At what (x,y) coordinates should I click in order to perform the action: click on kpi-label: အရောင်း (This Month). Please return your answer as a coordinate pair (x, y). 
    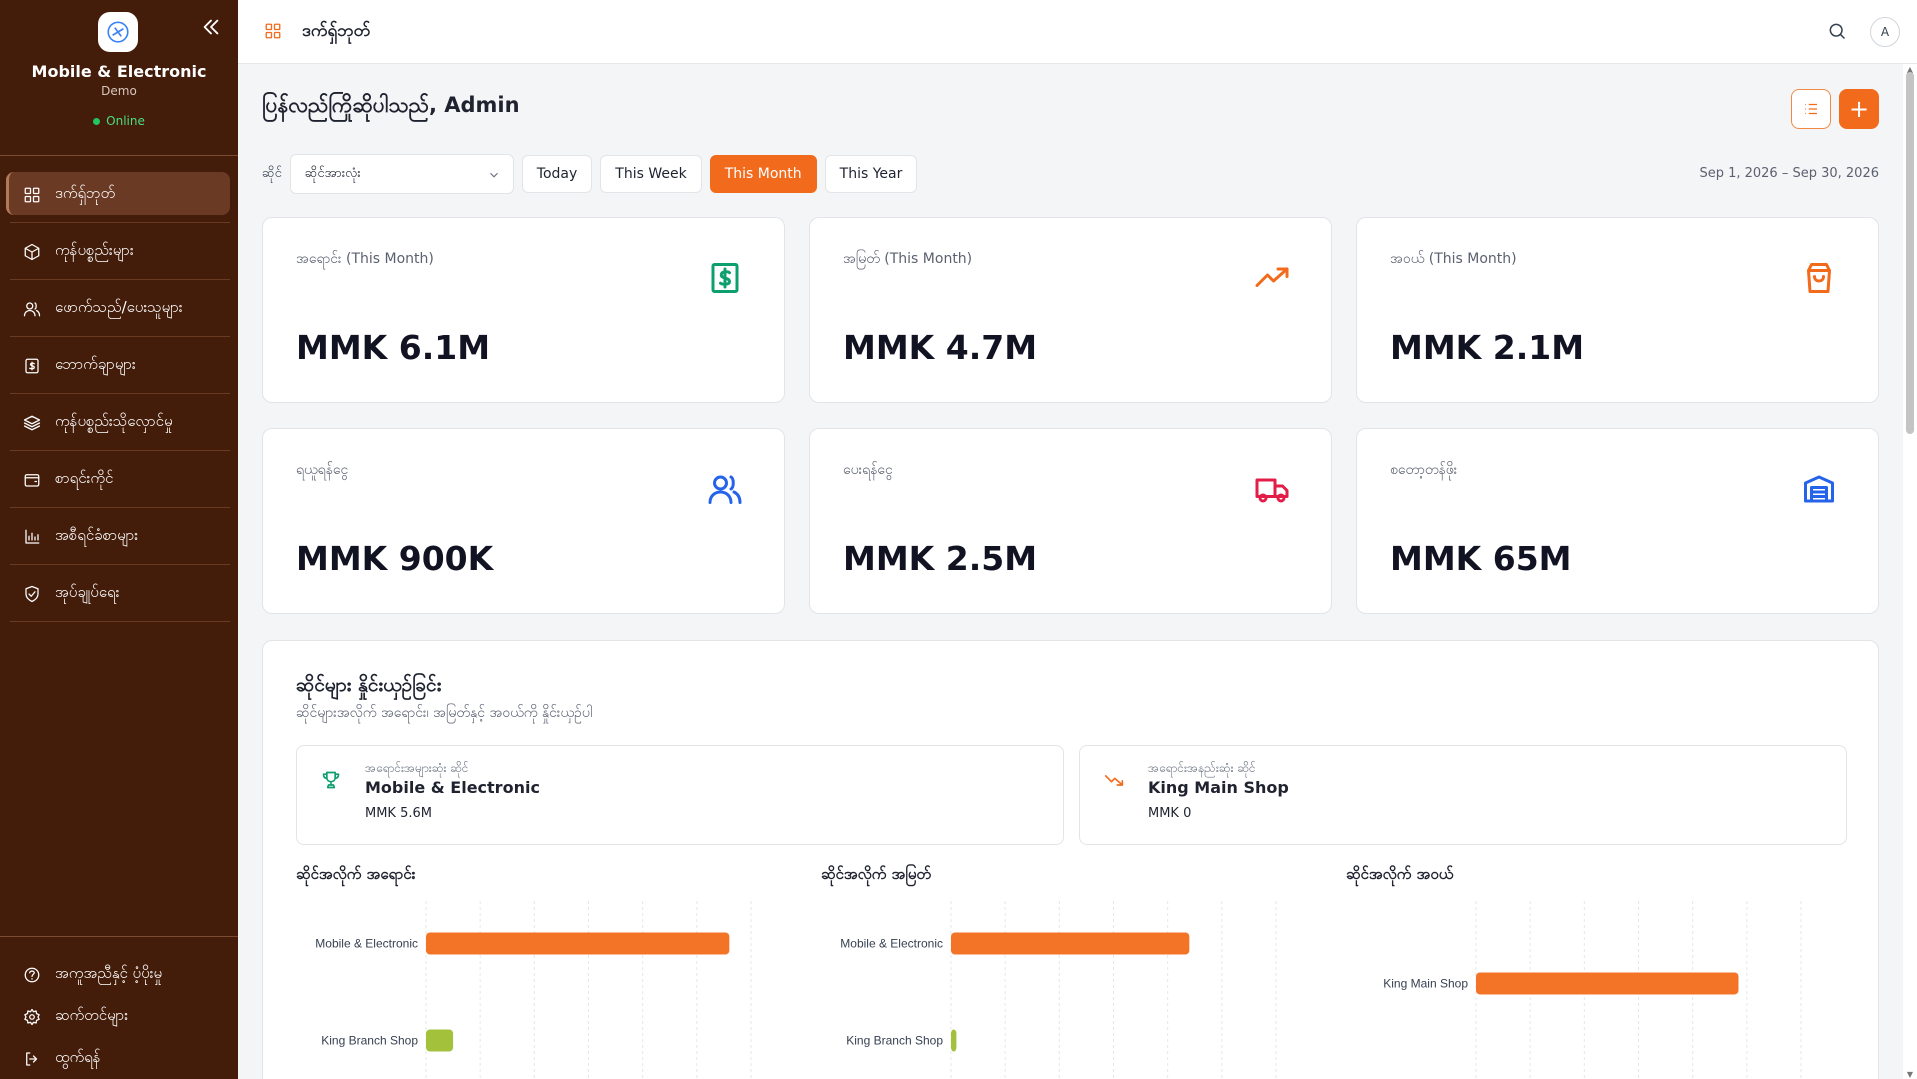
    Looking at the image, I should click on (365, 259).